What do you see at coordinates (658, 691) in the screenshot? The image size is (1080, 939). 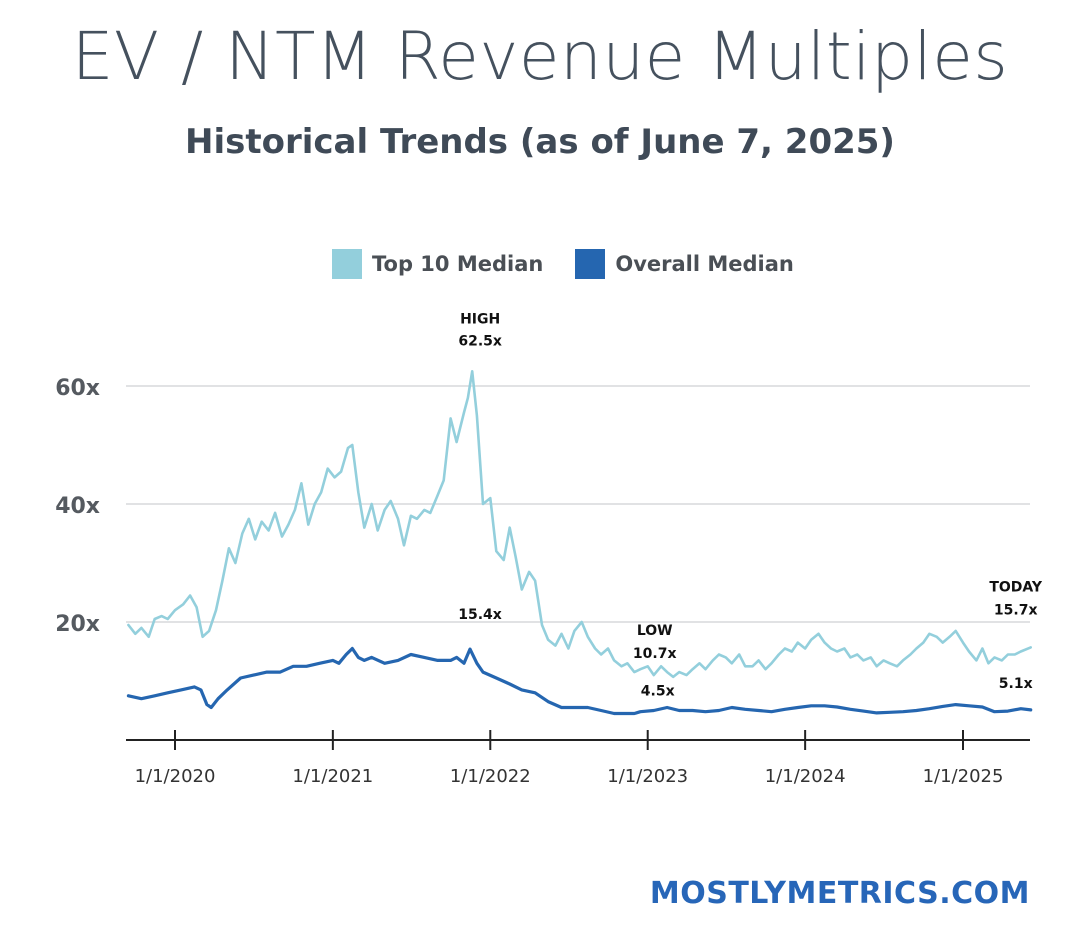 I see `annotation-low_overall-0: 4.5x` at bounding box center [658, 691].